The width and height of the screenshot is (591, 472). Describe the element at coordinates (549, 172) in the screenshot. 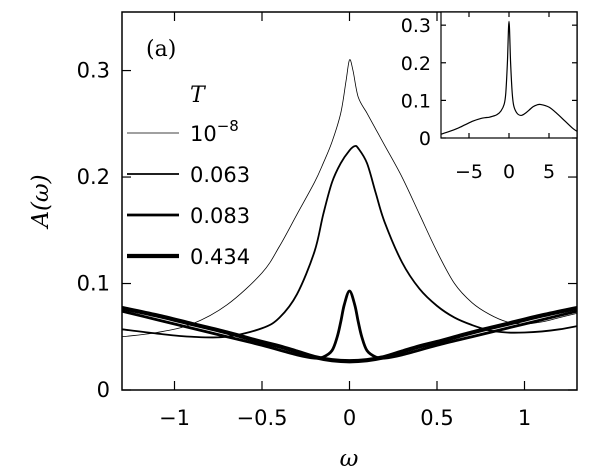

I see `inset-xtick-label: 5` at that location.